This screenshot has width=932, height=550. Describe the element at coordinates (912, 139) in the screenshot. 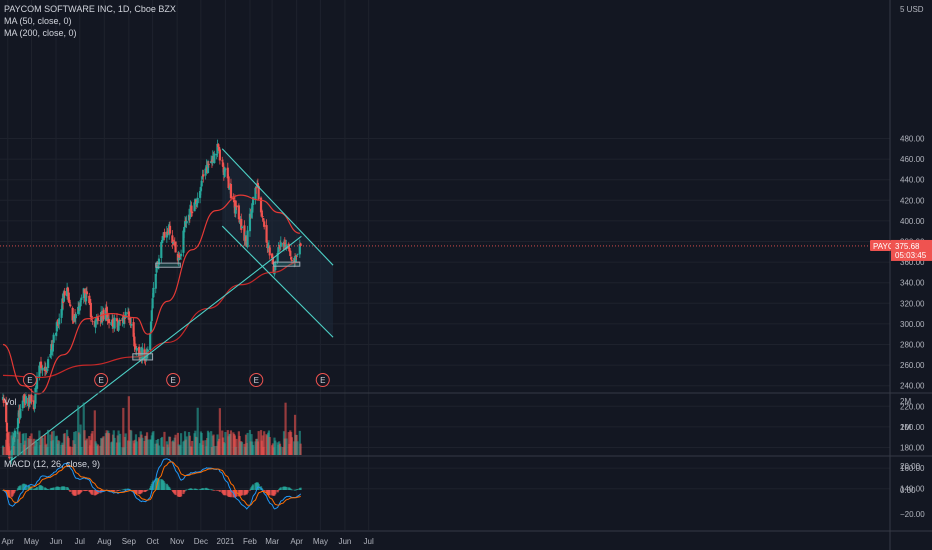

I see `price-tick-label: 480.00` at that location.